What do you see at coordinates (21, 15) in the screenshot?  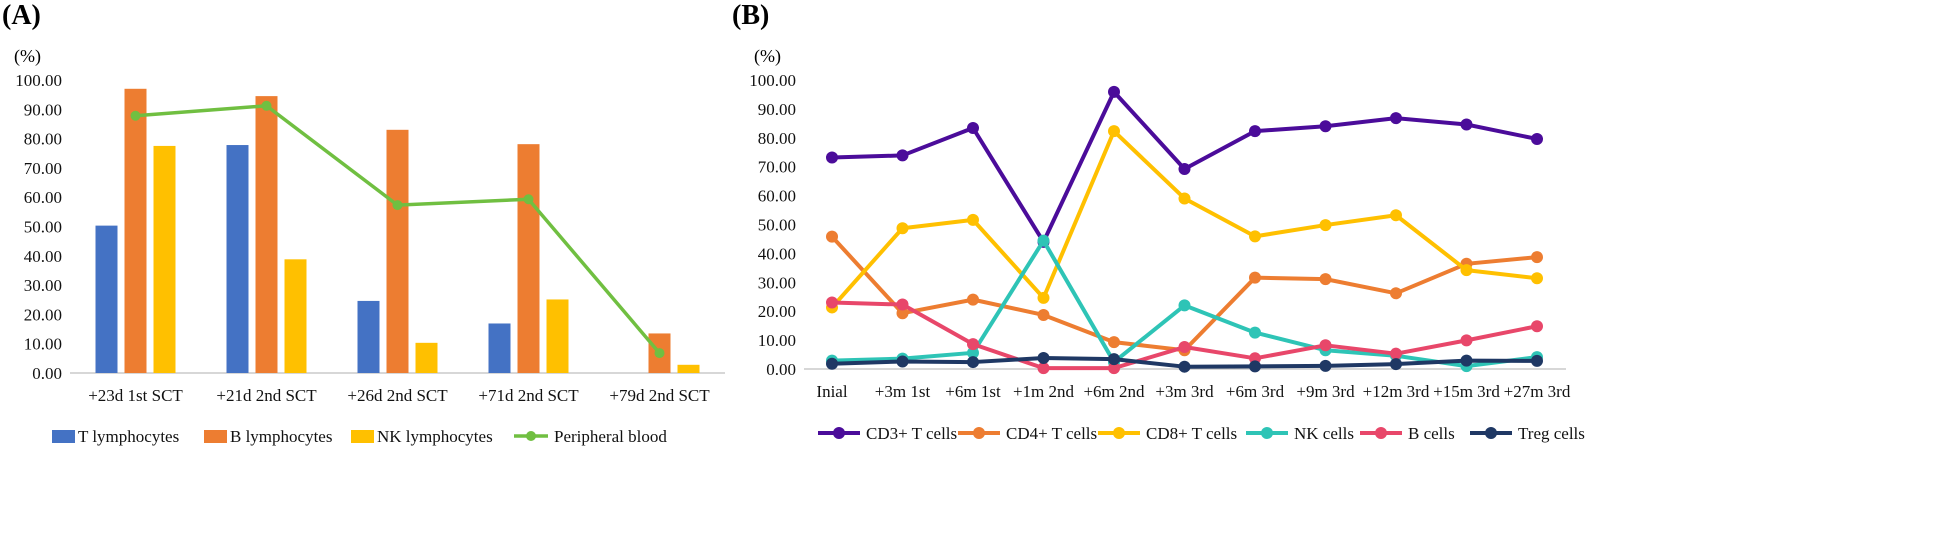 I see `panel-a-label: (A)` at bounding box center [21, 15].